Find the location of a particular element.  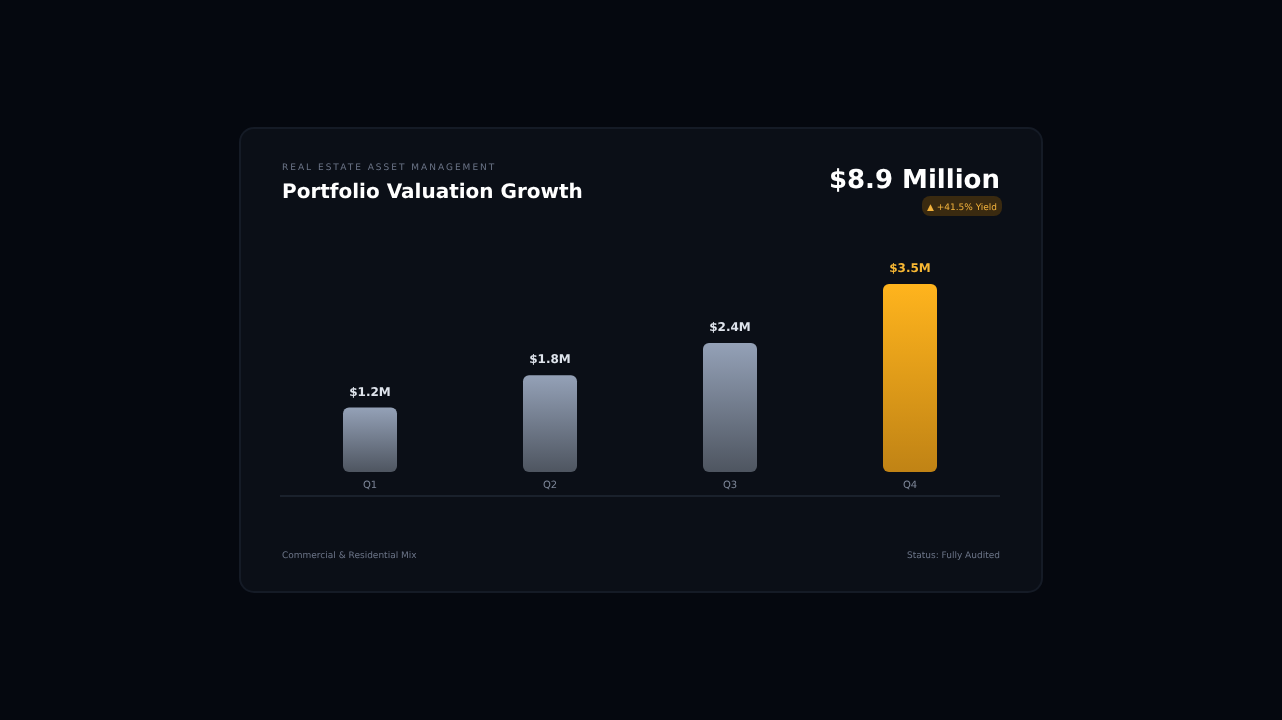

text: $8.9 Million is located at coordinates (914, 181).